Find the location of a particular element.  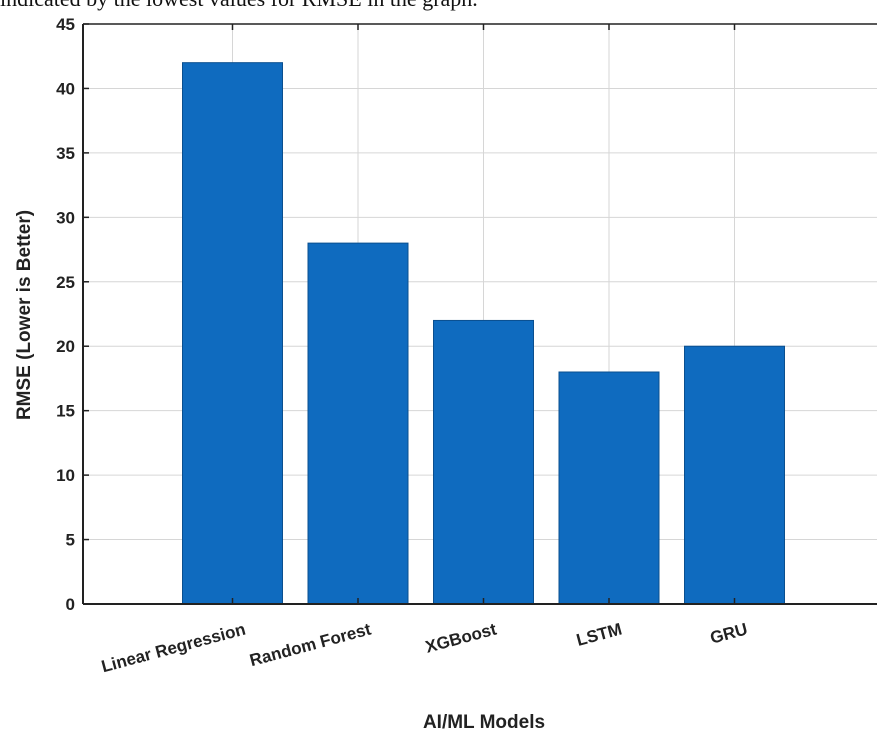

y-tick-label: 10 is located at coordinates (65, 475).